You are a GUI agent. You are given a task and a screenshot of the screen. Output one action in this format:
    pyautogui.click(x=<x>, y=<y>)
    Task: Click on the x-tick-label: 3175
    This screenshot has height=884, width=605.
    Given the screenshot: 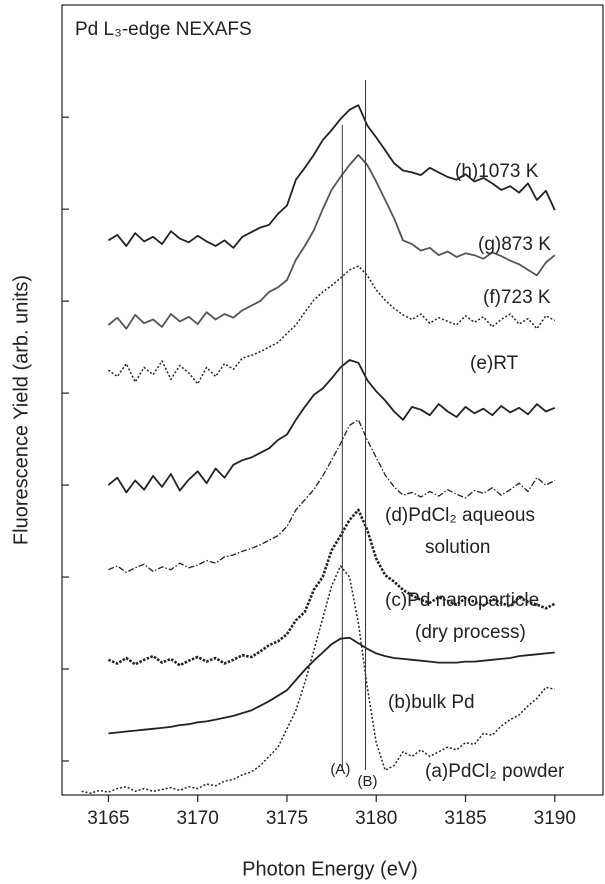 What is the action you would take?
    pyautogui.click(x=287, y=818)
    